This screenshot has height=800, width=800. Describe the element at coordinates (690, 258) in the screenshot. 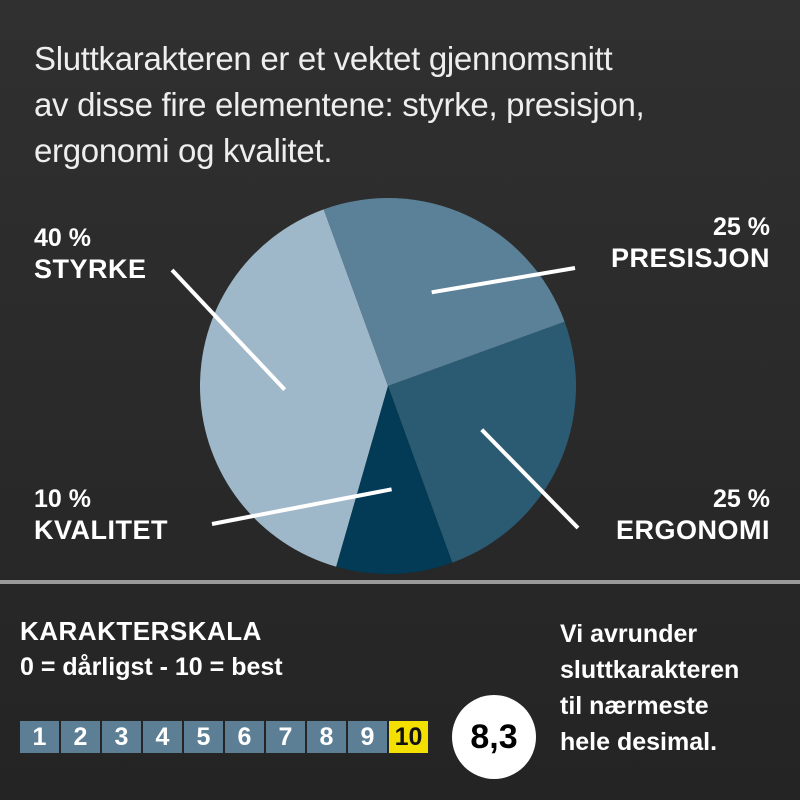

I see `slice-name-presisjon: PRESISJON` at that location.